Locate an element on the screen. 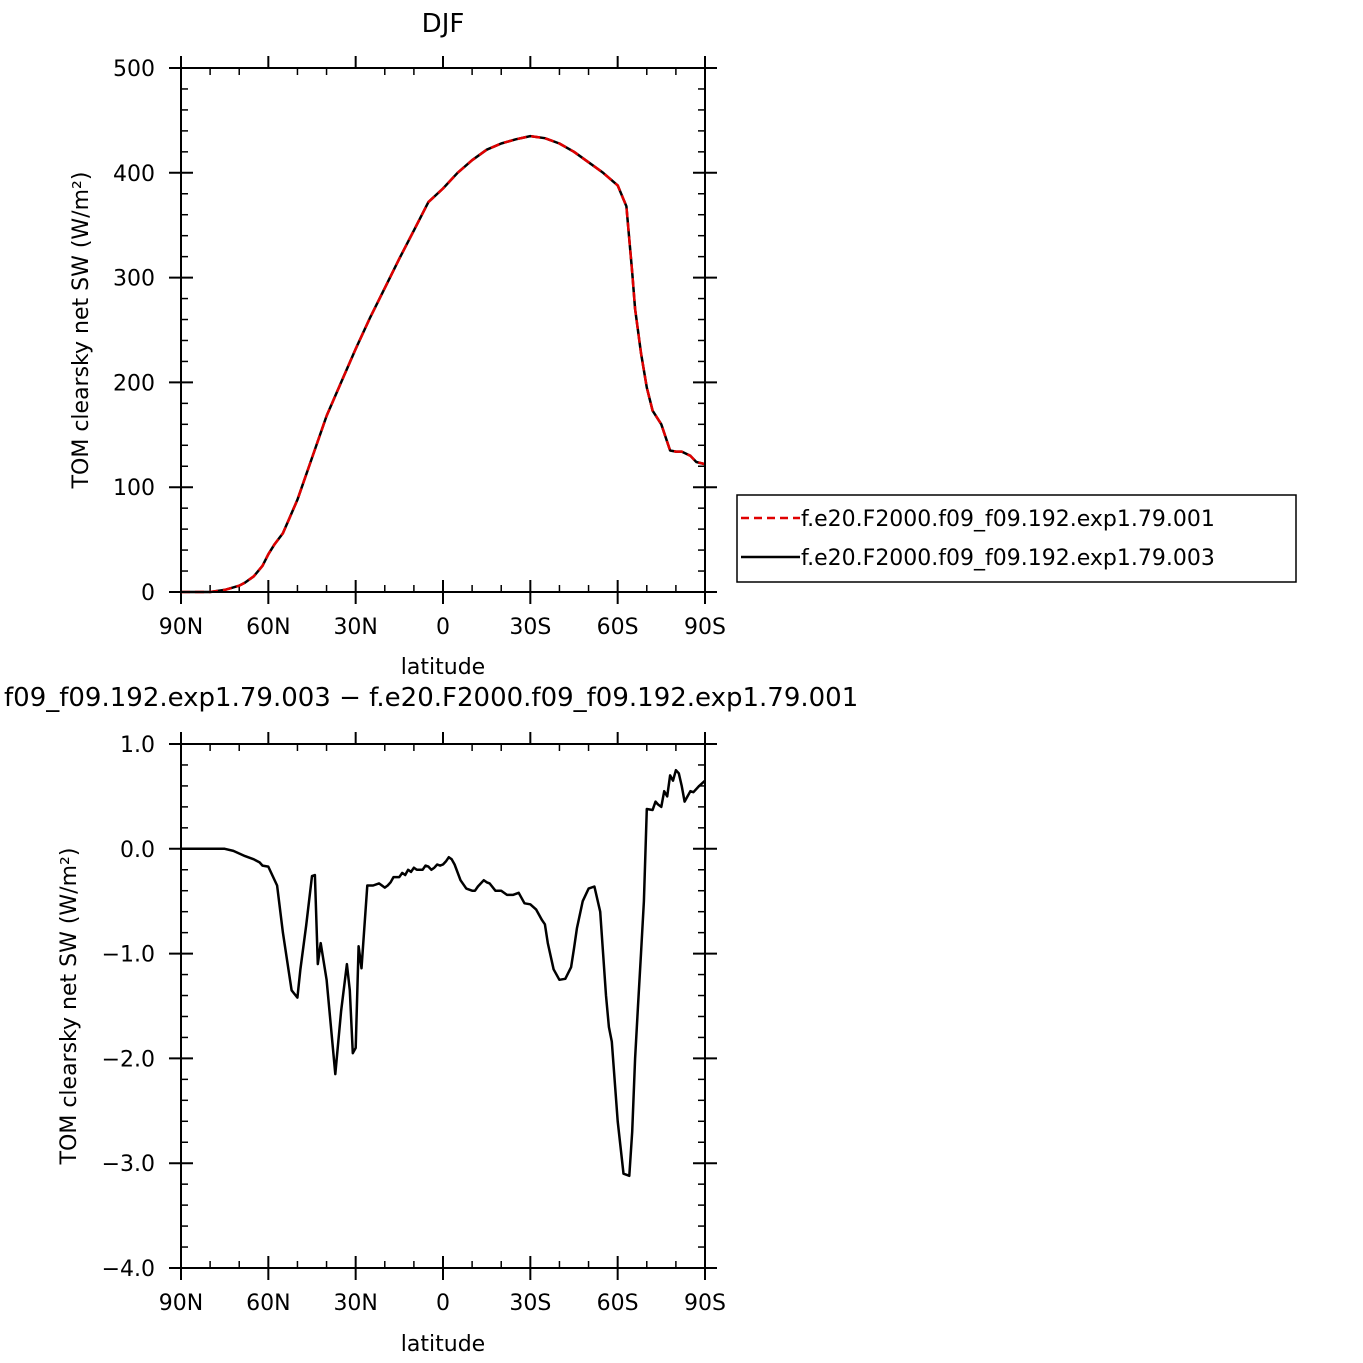  top-y-axis-label: TOM clearsky net SW (W/m²) is located at coordinates (81, 331).